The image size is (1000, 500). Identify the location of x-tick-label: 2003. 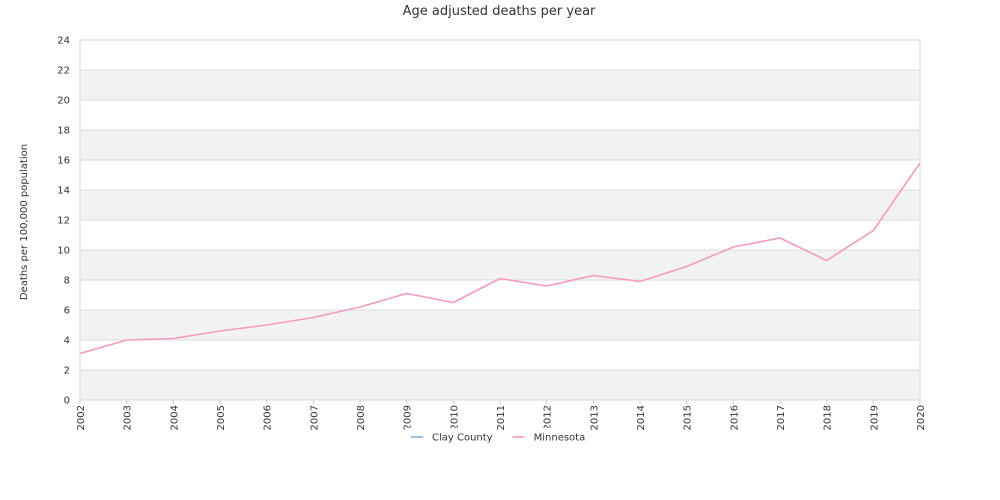
(128, 417).